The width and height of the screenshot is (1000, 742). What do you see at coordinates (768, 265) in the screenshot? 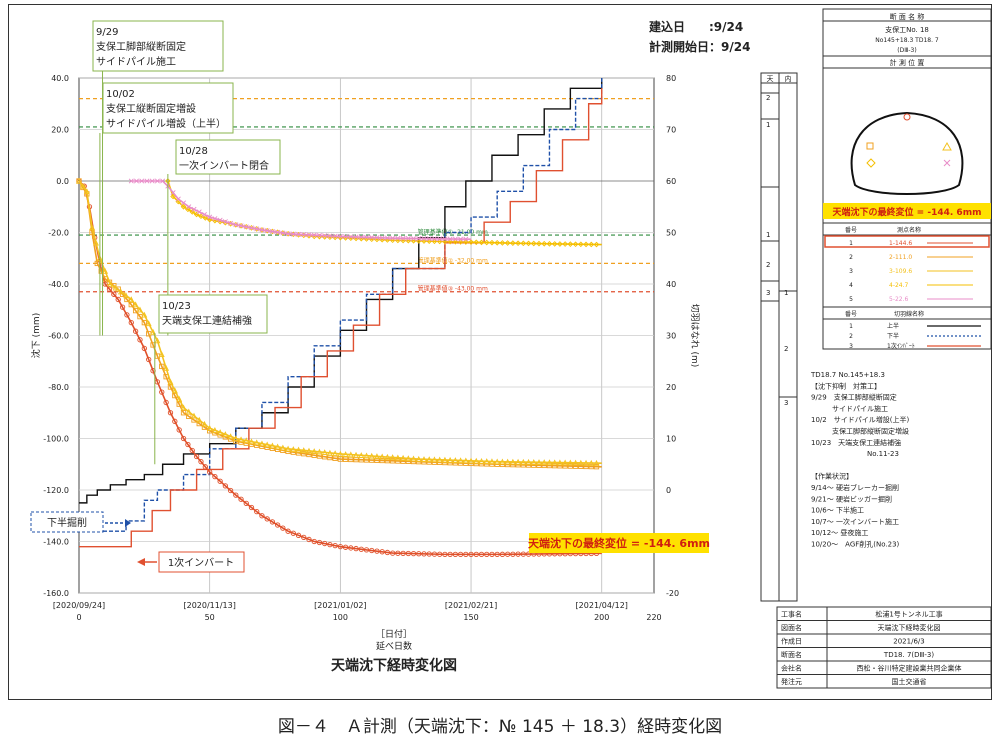
I see `face-strip-label: 2` at bounding box center [768, 265].